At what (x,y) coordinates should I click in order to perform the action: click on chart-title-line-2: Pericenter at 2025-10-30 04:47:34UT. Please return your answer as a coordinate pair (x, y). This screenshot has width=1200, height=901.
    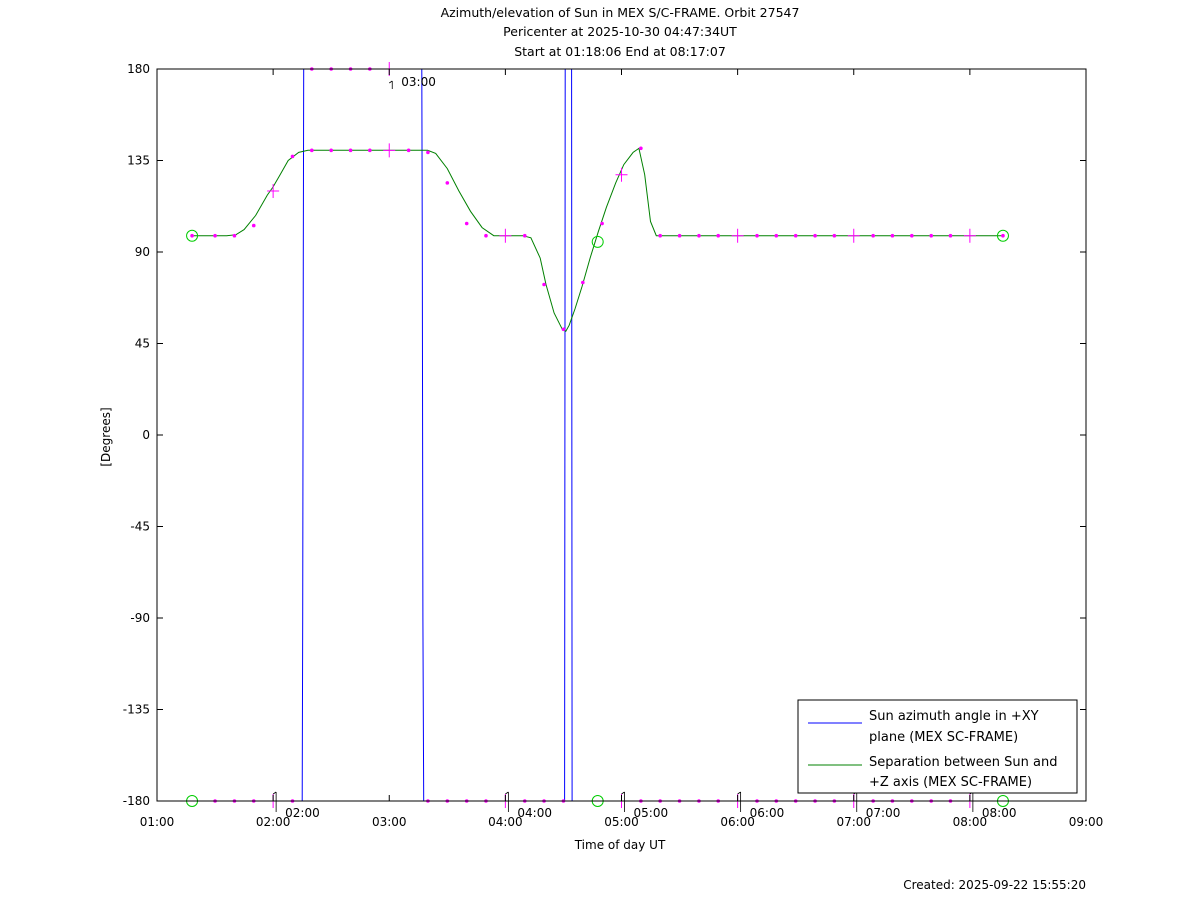
    Looking at the image, I should click on (620, 31).